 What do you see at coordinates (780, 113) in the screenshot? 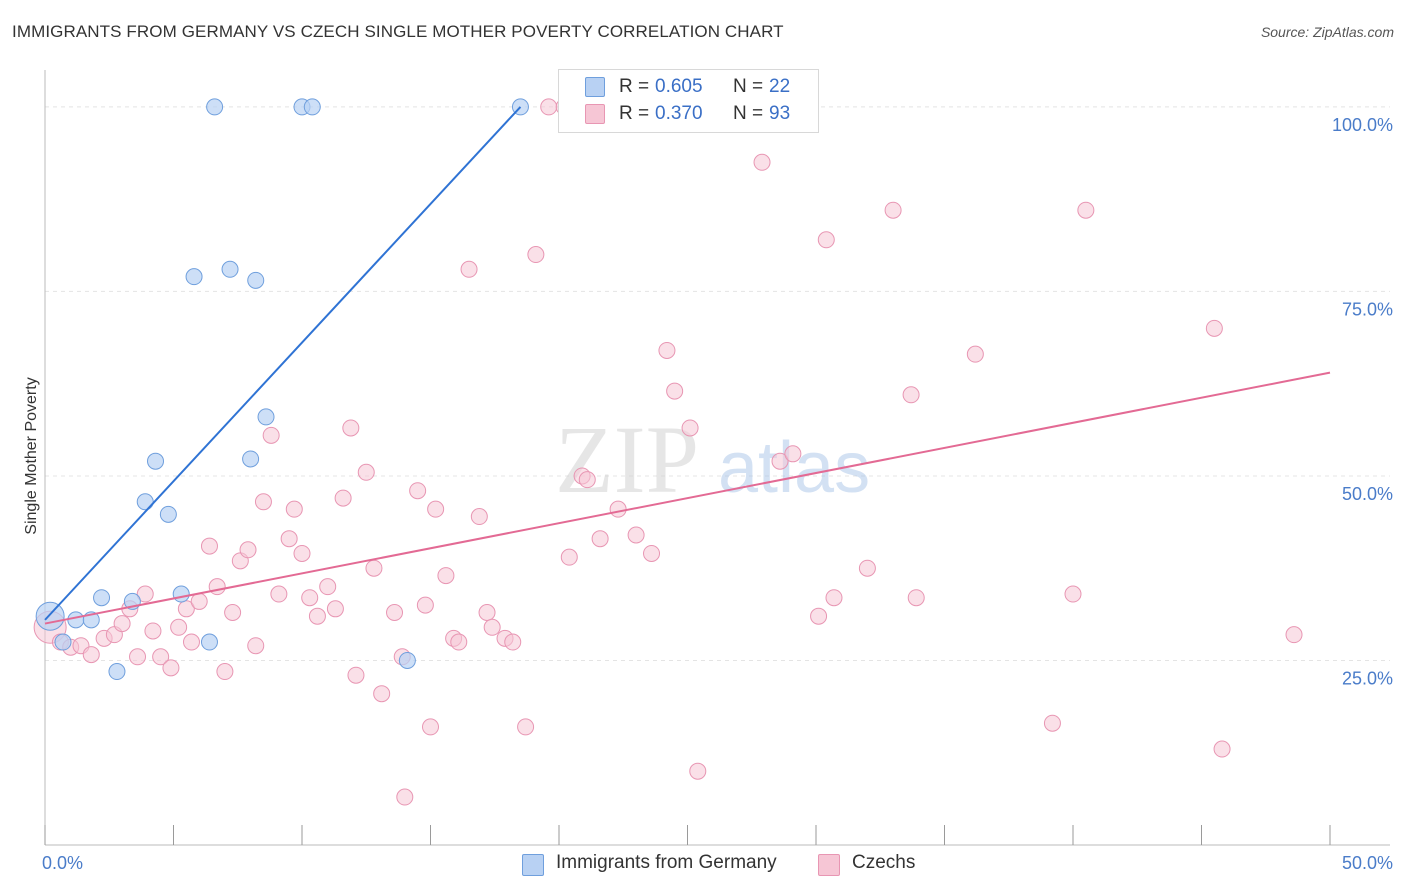
I see `czech-n-value: 93` at bounding box center [780, 113].